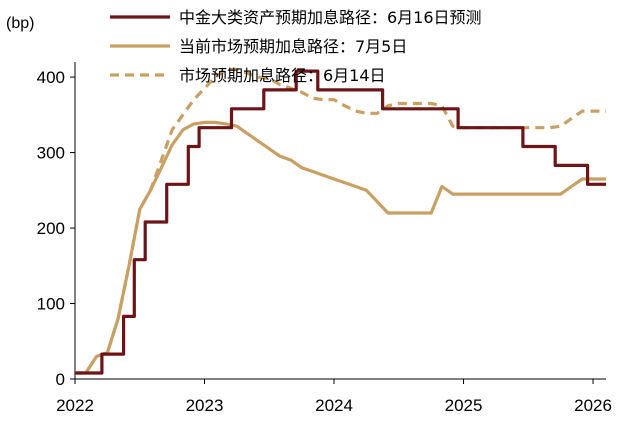 This screenshot has height=427, width=640. What do you see at coordinates (293, 46) in the screenshot?
I see `legend-label: 当前市场预期加息路径：7月5日` at bounding box center [293, 46].